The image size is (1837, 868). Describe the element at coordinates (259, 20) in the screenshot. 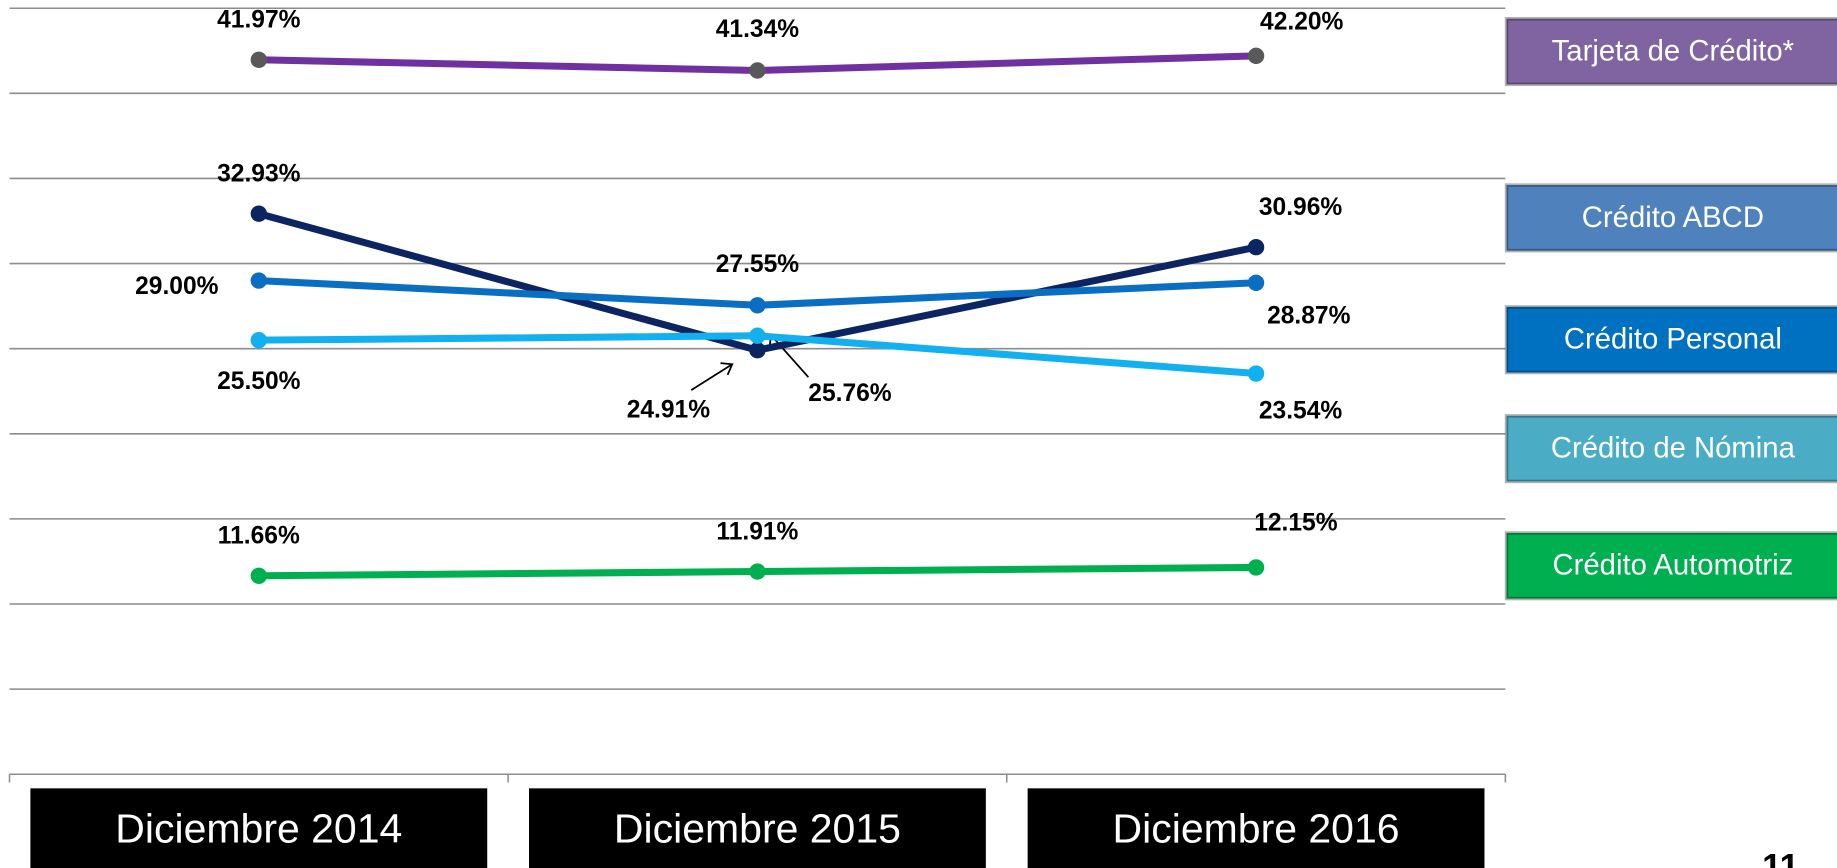

I see `data-label: 41.97%` at that location.